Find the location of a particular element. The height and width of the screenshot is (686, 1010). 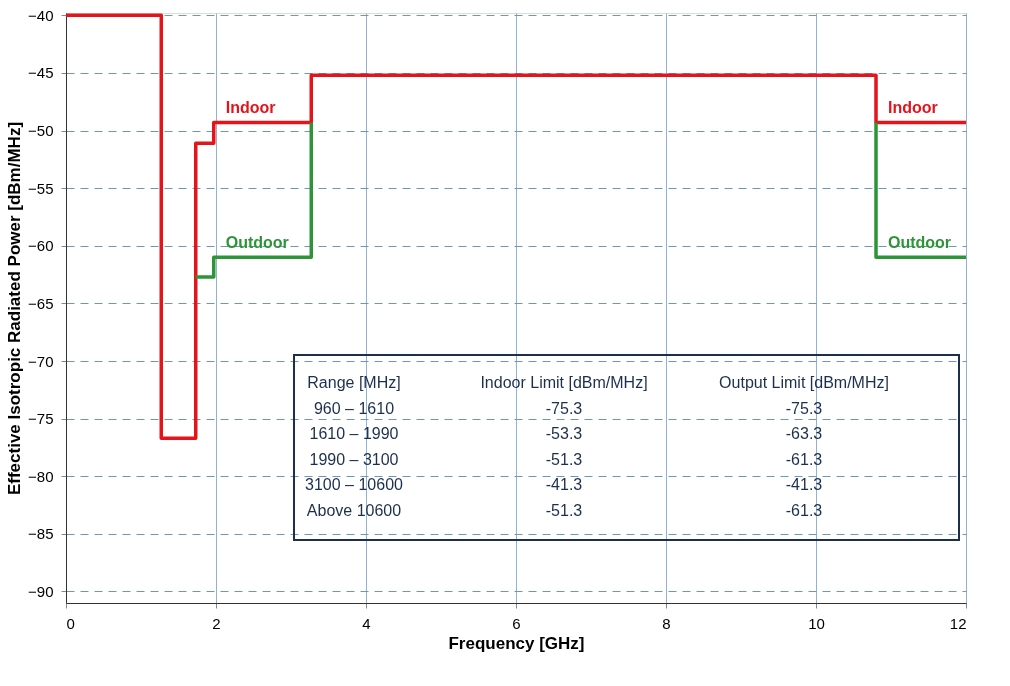

annotation: 1990 – 3100 is located at coordinates (354, 459).